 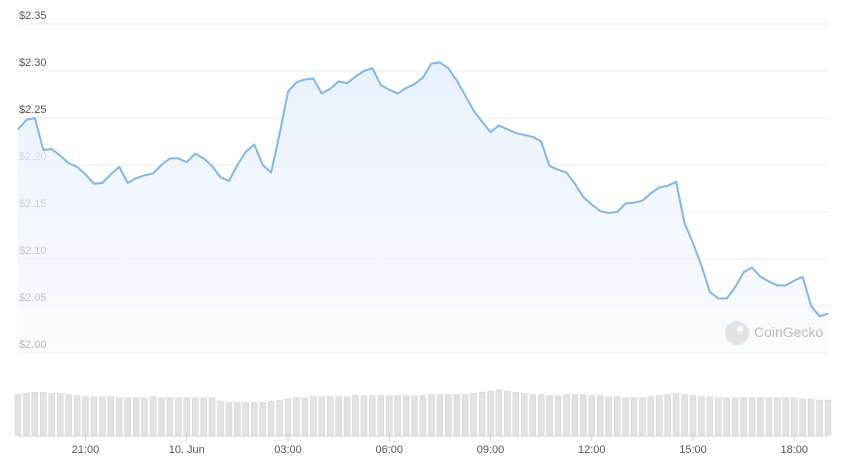 I want to click on watermark-text: CoinGecko, so click(x=788, y=332).